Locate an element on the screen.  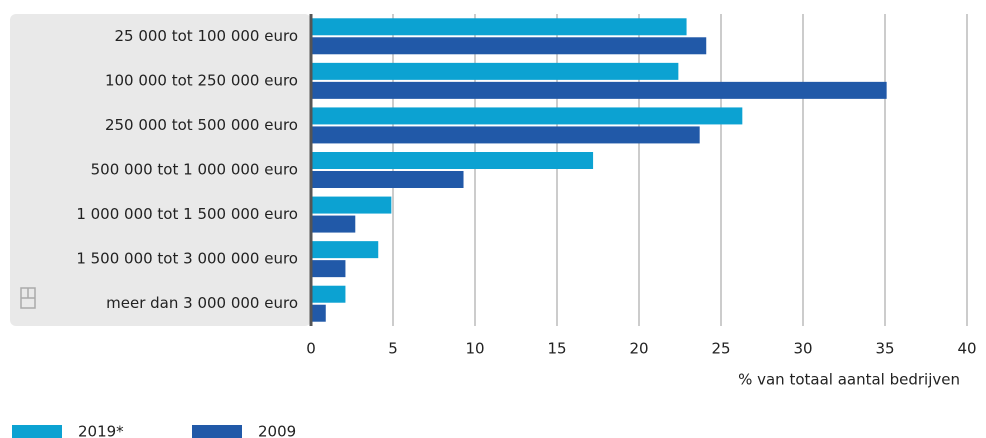
x-tick-label: 40 is located at coordinates (966, 349).